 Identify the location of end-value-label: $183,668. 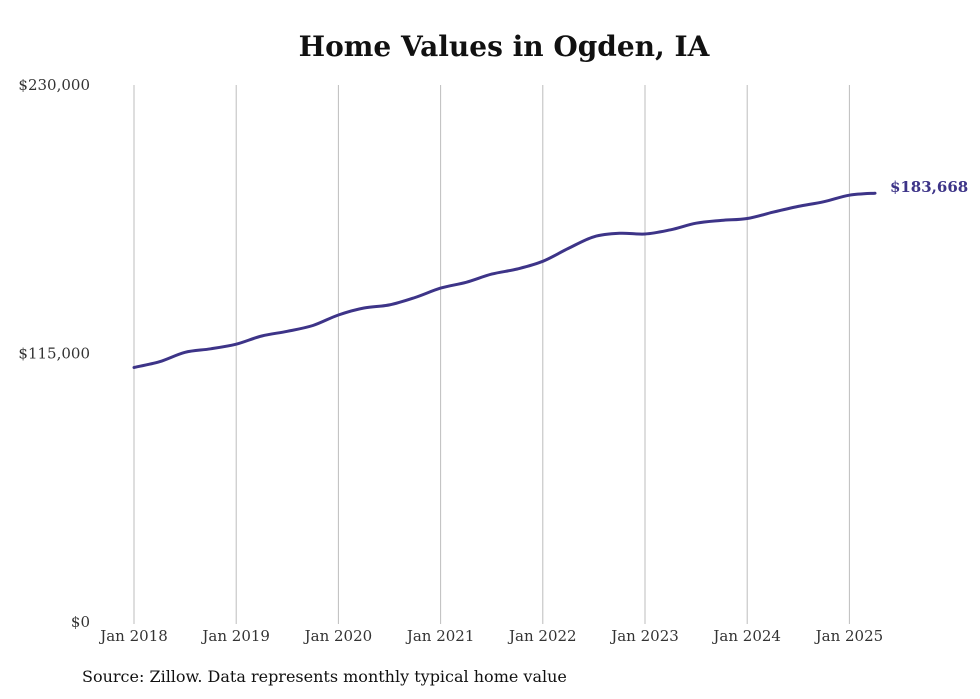
(929, 187).